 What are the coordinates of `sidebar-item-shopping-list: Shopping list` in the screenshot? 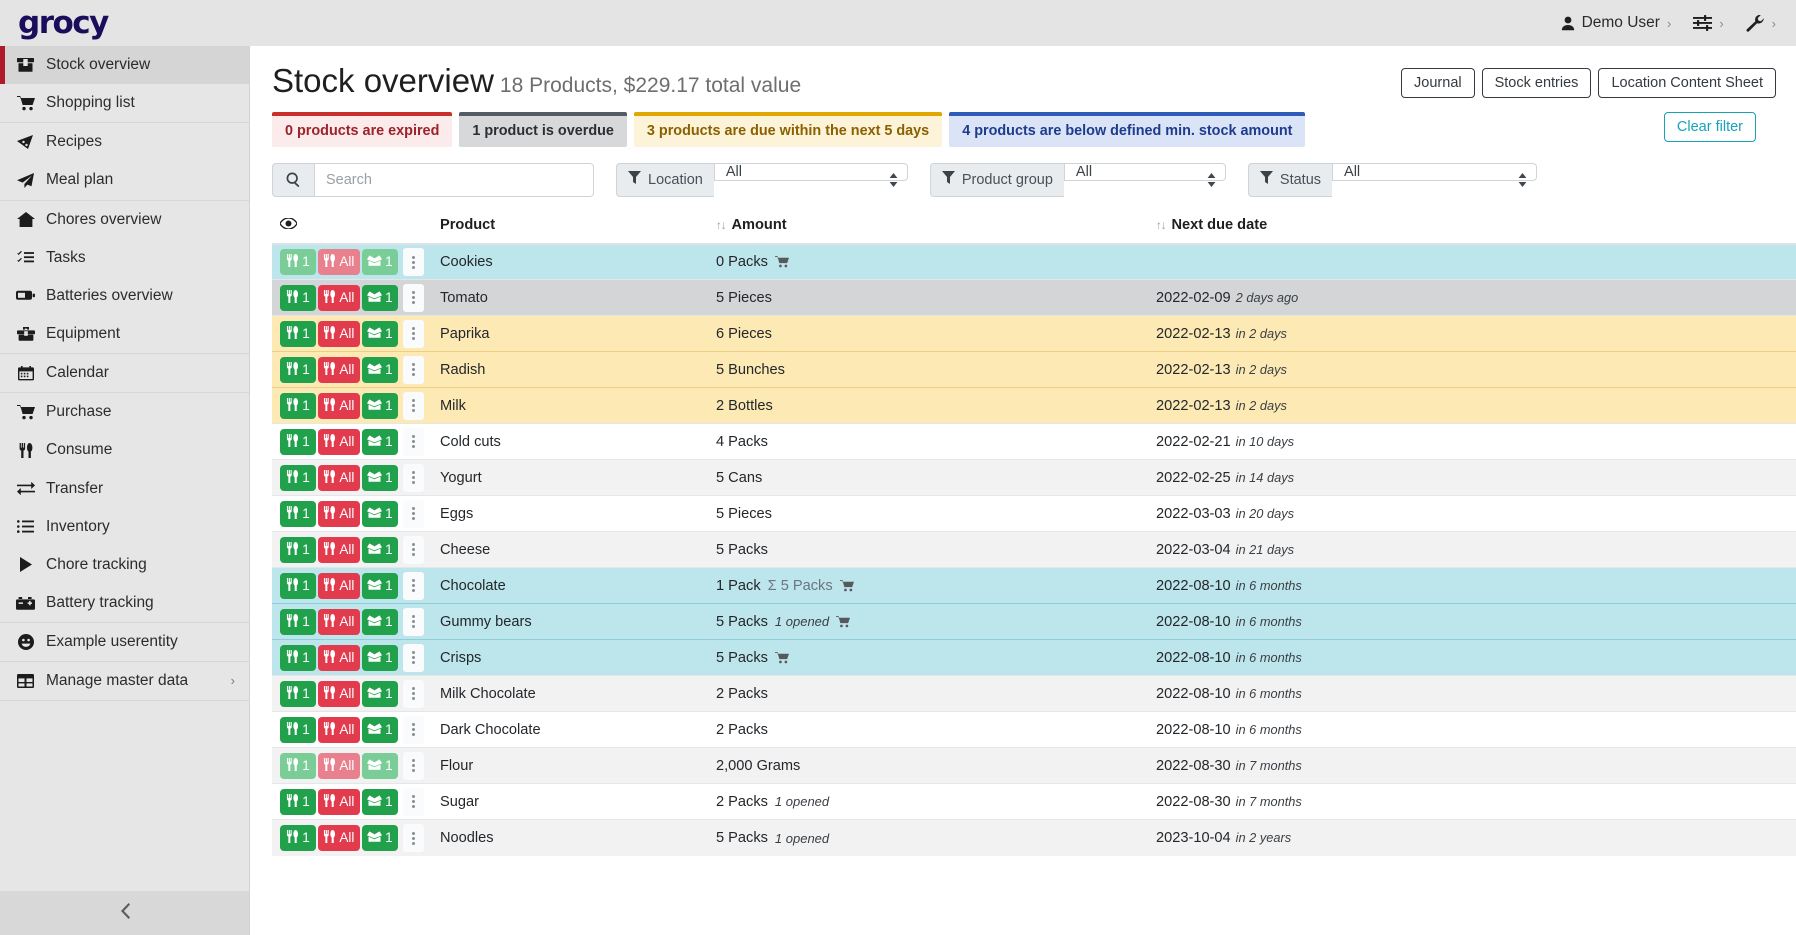 It's located at (124, 103).